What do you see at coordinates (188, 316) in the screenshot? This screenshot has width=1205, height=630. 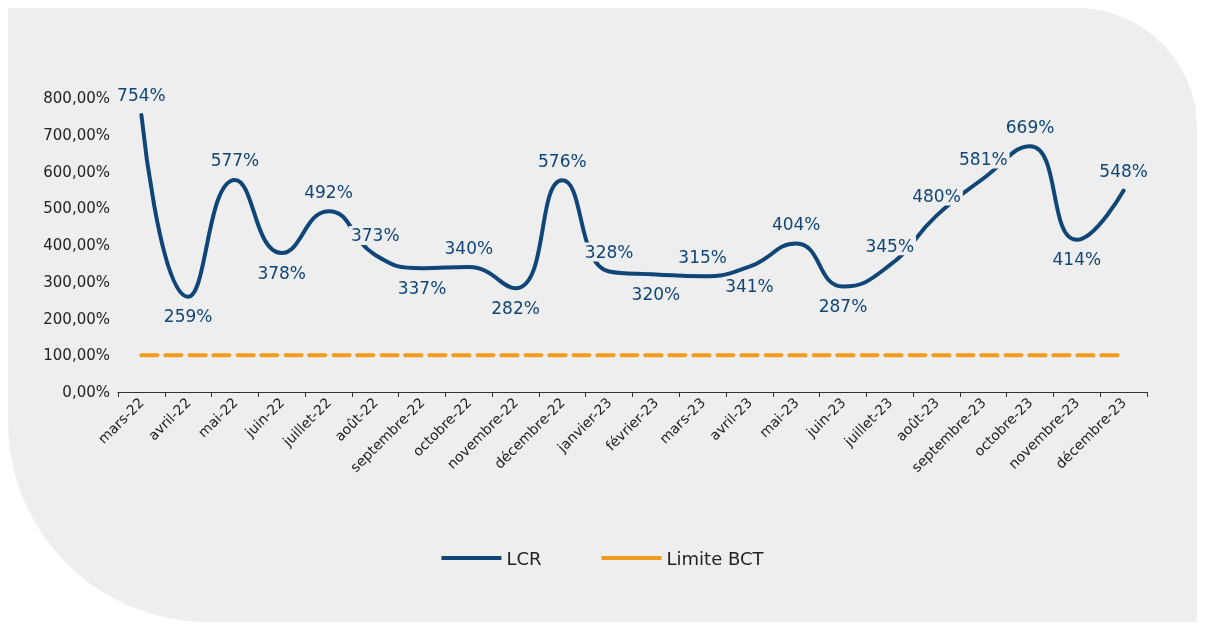 I see `data-label: 259%` at bounding box center [188, 316].